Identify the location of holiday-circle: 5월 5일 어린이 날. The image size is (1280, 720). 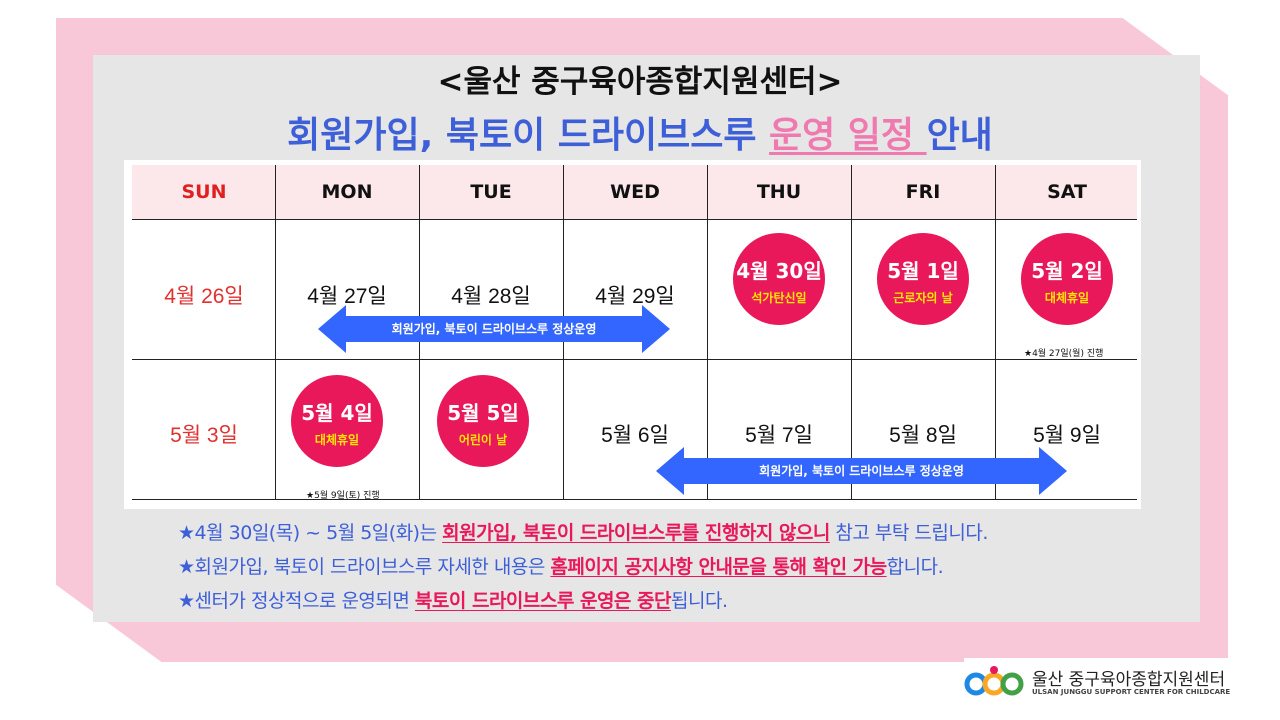
(483, 421).